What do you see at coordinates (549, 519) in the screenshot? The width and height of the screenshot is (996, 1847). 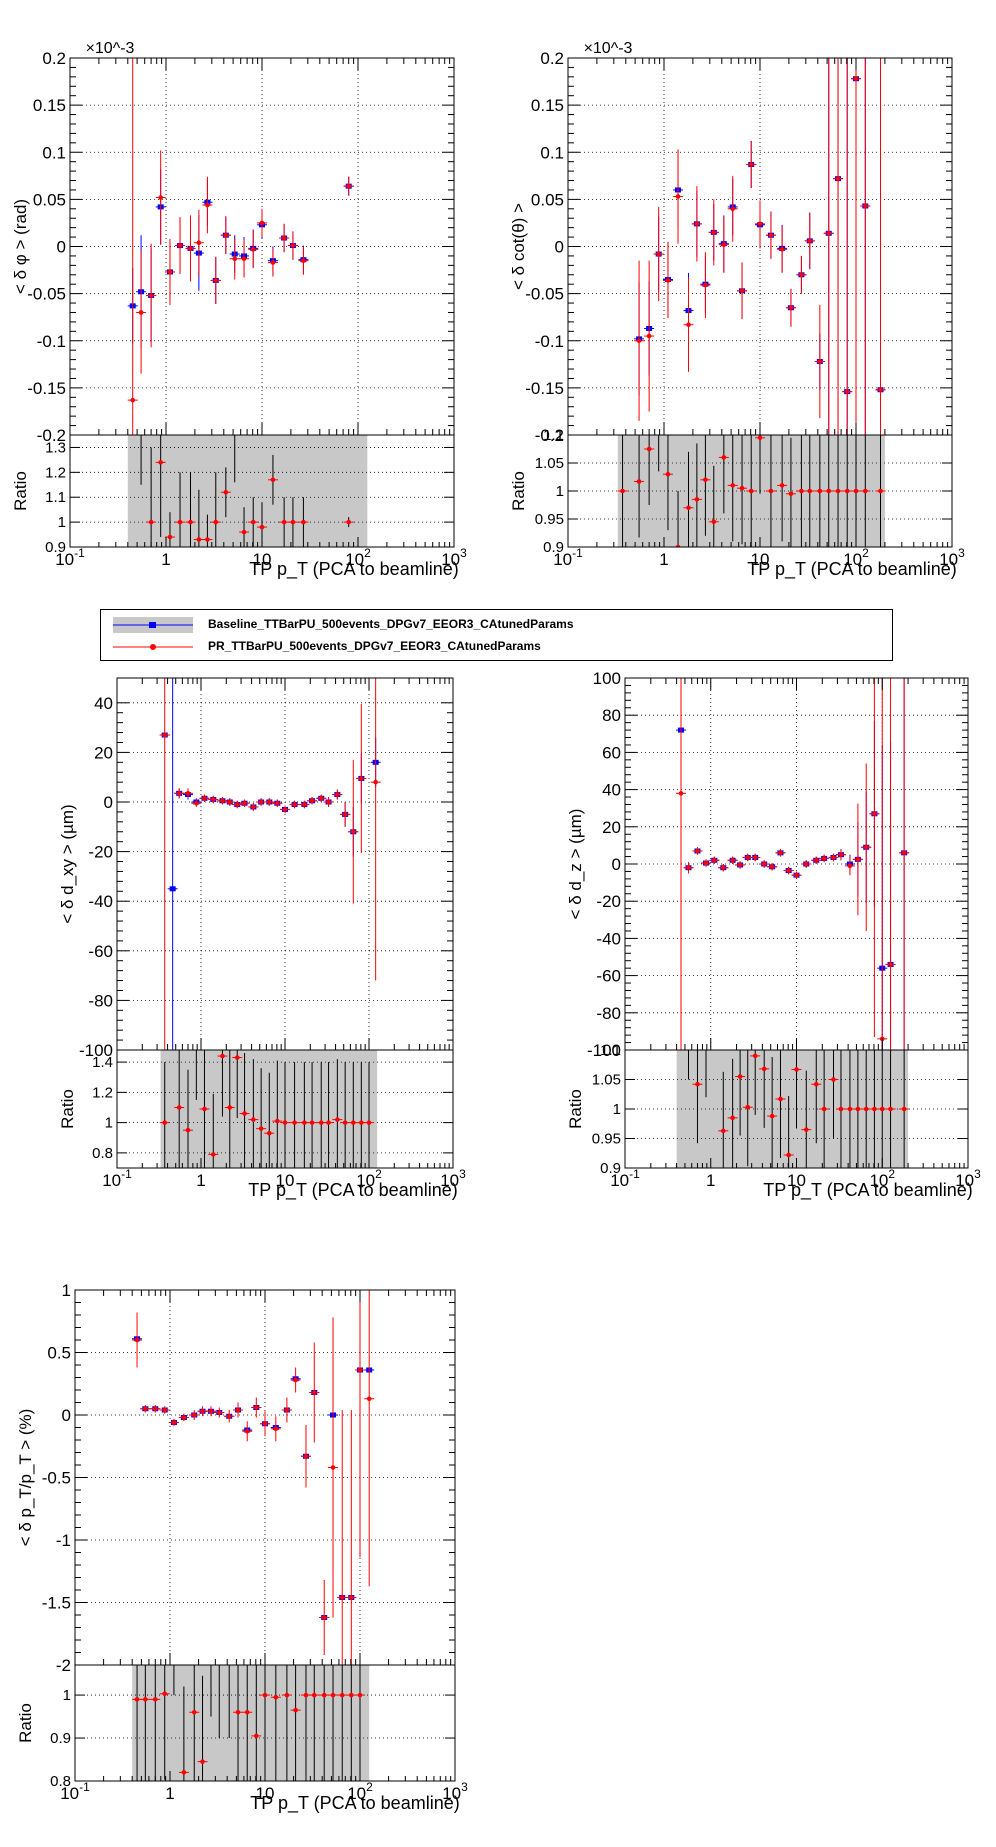 I see `ratio-y-tick-label: 0.95` at bounding box center [549, 519].